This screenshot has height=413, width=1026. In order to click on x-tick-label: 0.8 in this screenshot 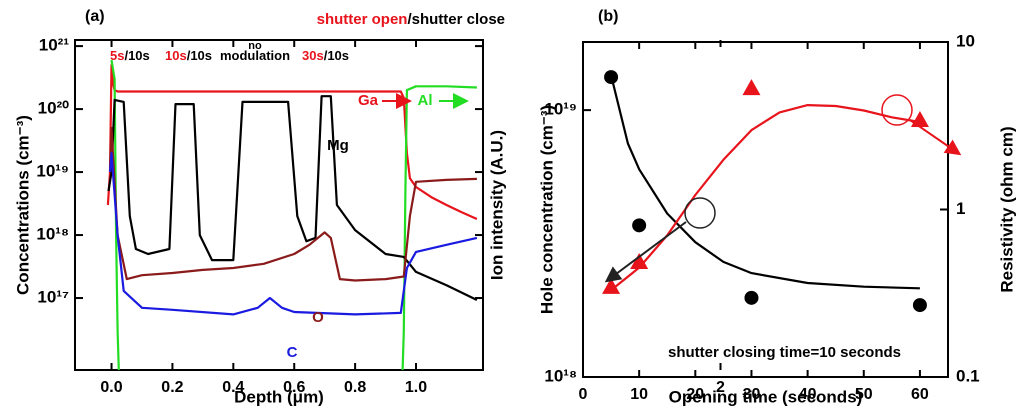, I will do `click(355, 387)`.